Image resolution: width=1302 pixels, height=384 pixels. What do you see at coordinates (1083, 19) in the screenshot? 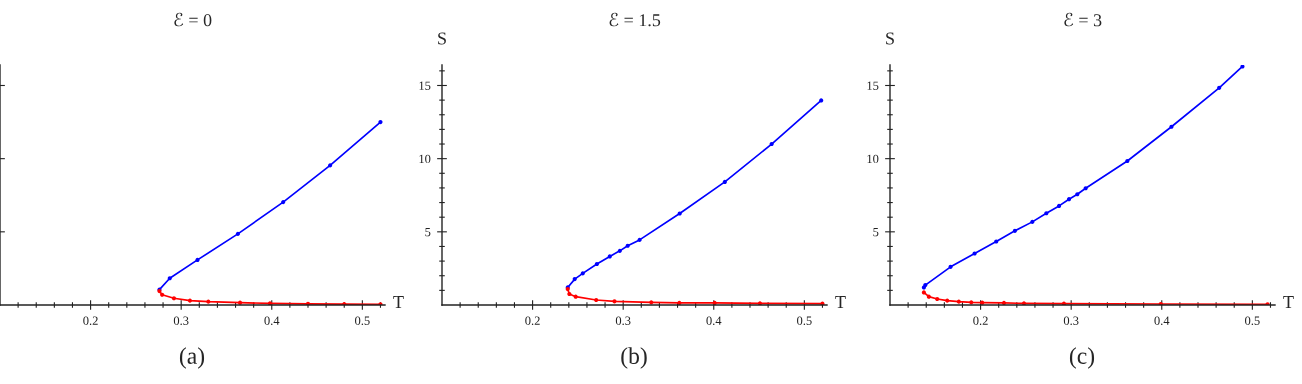
I see `chart-title: ℰ = 3` at bounding box center [1083, 19].